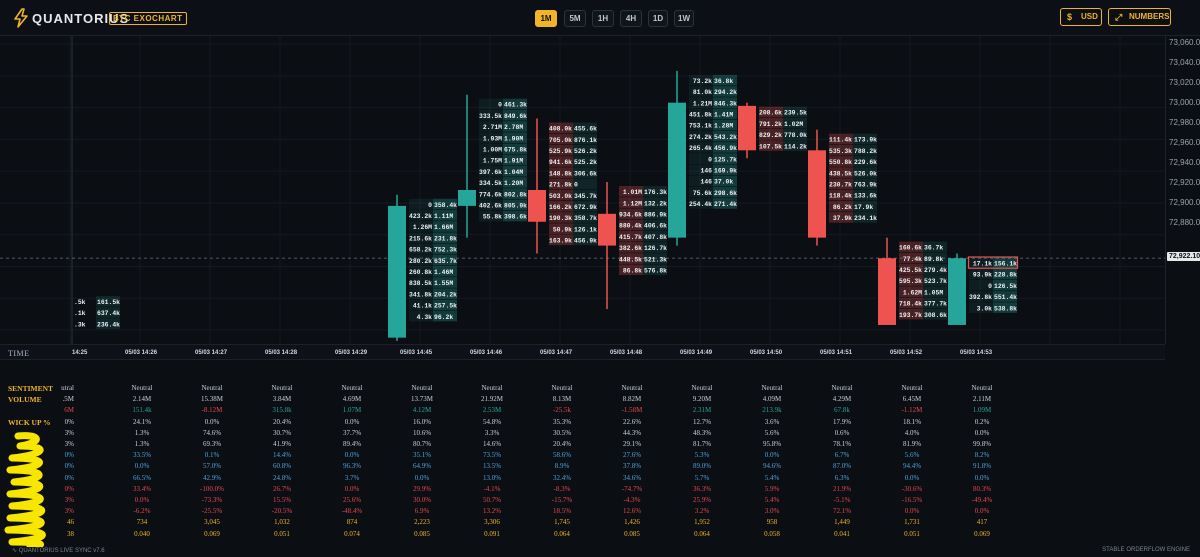 Image resolution: width=1200 pixels, height=557 pixels. I want to click on footprint-buy-value: 398.6k, so click(515, 217).